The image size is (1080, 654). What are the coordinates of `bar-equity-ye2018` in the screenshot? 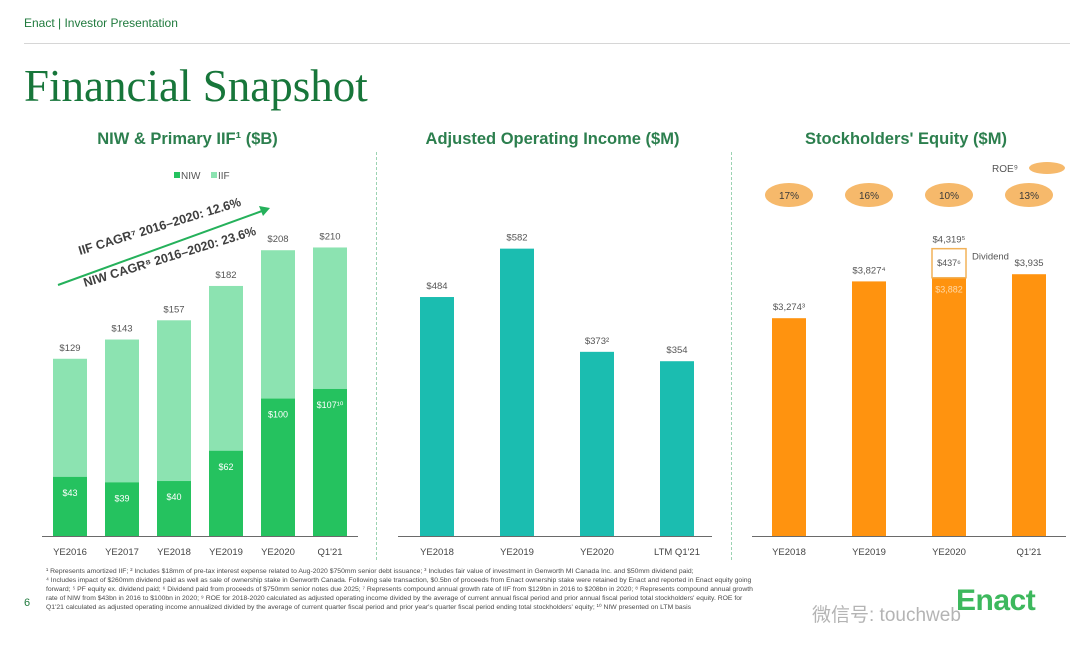 It's located at (789, 427).